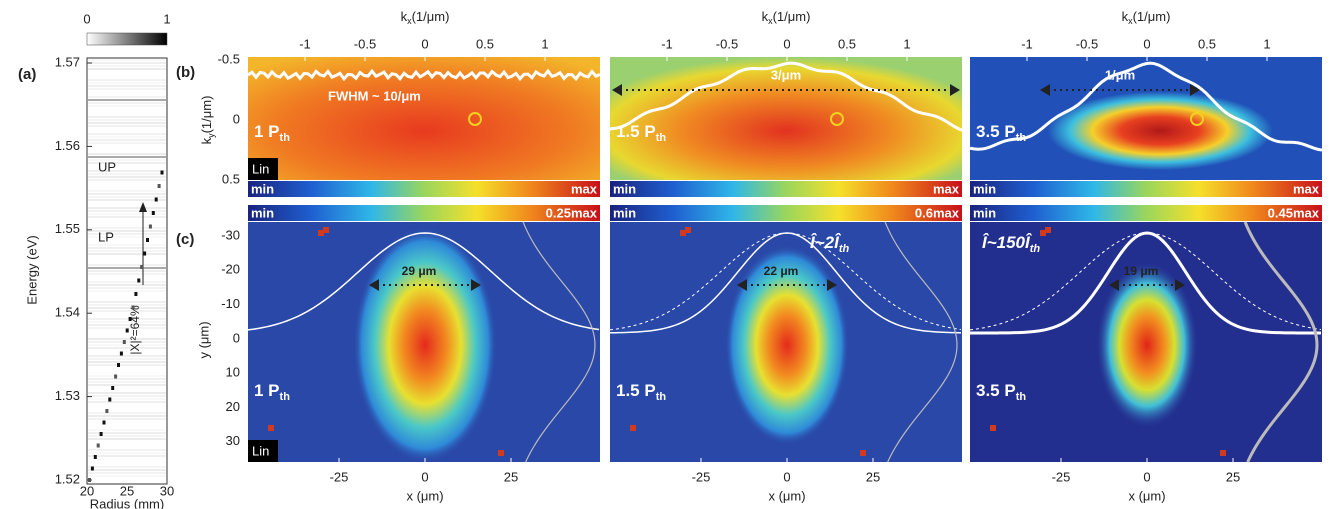 This screenshot has height=509, width=1331. I want to click on x-tick-label: 0.5, so click(1207, 43).